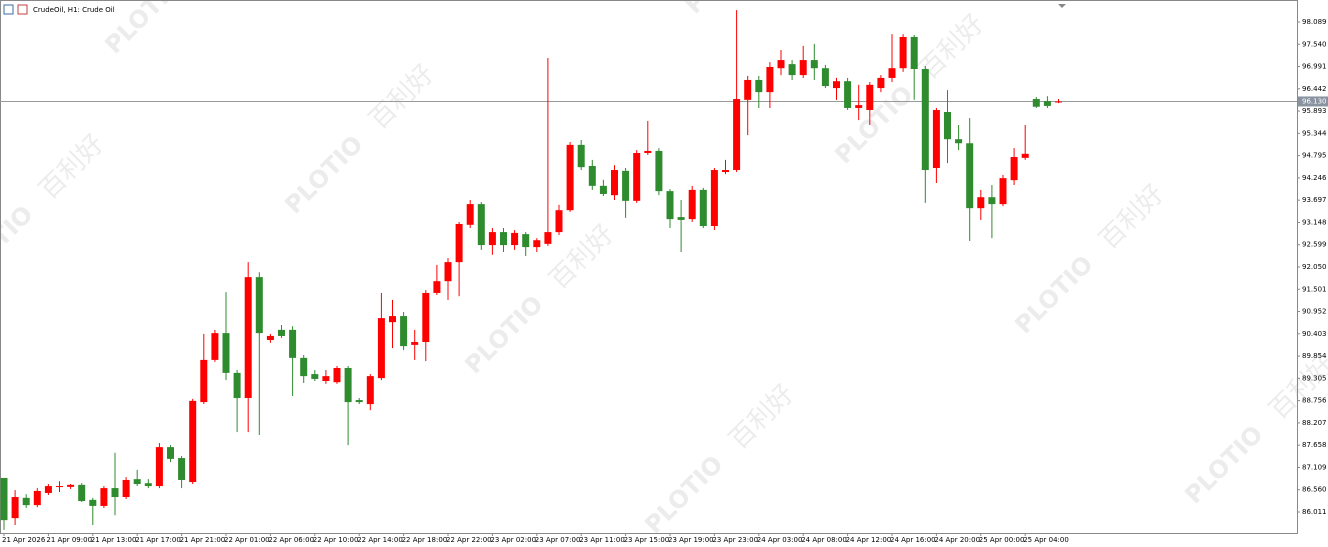 The image size is (1328, 547). I want to click on x-tick-label: 21 Apr 21:00, so click(203, 540).